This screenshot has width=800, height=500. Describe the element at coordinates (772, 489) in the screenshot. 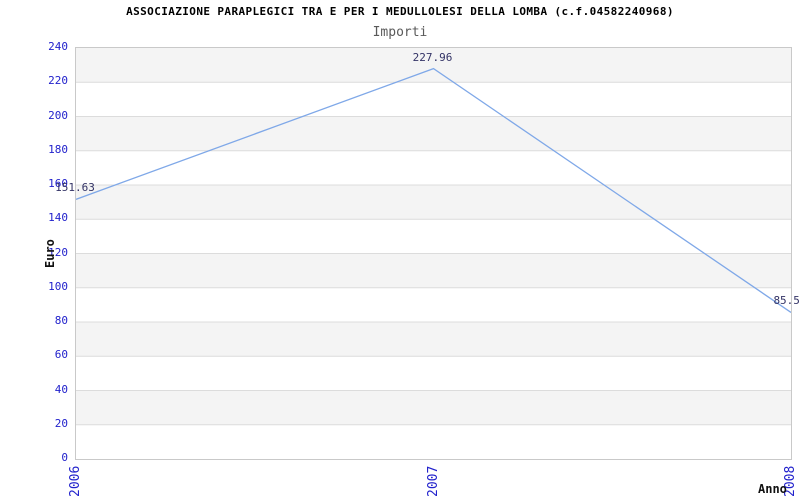

I see `x-axis-title: Anno` at that location.